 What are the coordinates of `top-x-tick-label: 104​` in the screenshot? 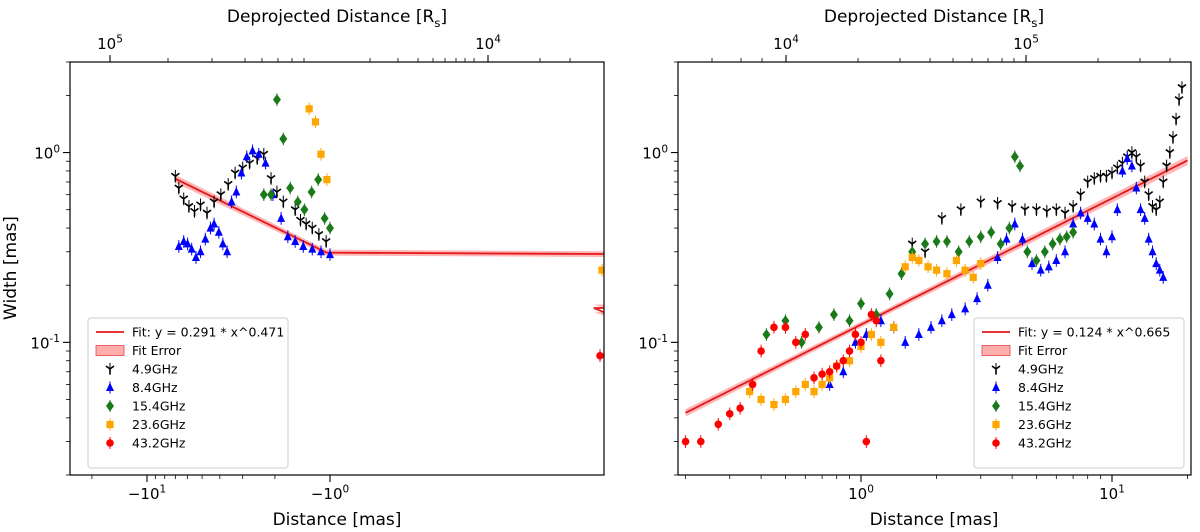 It's located at (786, 43).